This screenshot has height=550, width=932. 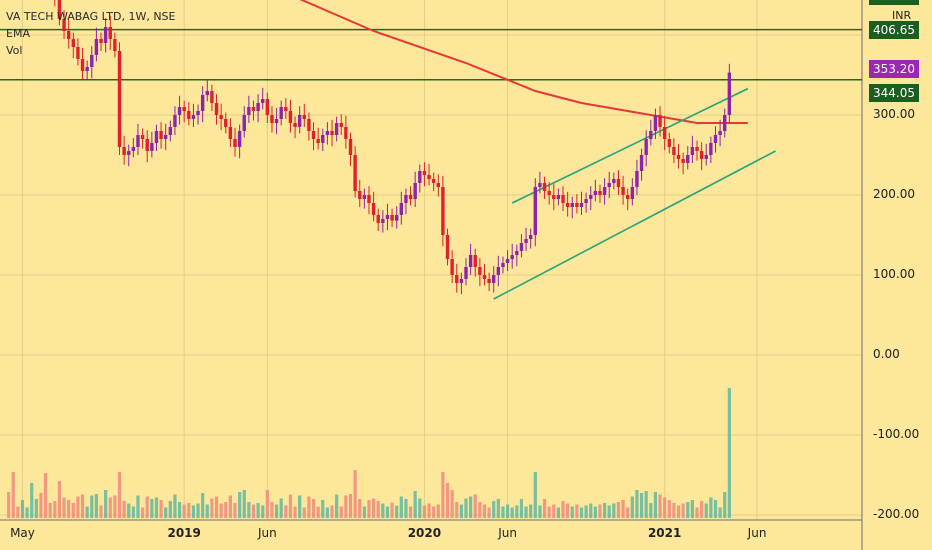 What do you see at coordinates (267, 533) in the screenshot?
I see `x-tick-label: Jun` at bounding box center [267, 533].